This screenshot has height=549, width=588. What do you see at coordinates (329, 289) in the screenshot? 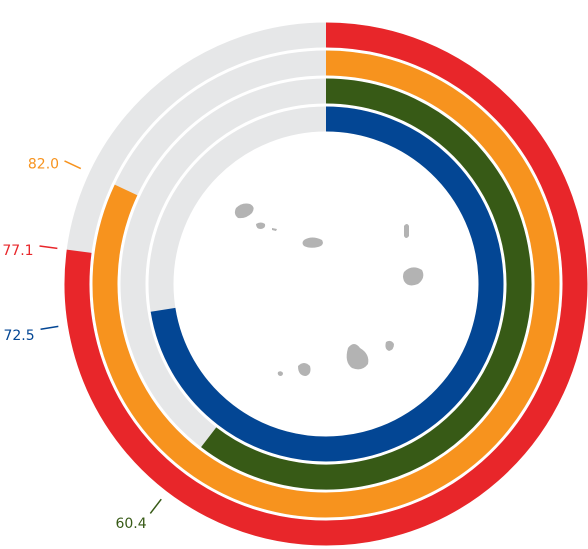
I see `islands-map` at bounding box center [329, 289].